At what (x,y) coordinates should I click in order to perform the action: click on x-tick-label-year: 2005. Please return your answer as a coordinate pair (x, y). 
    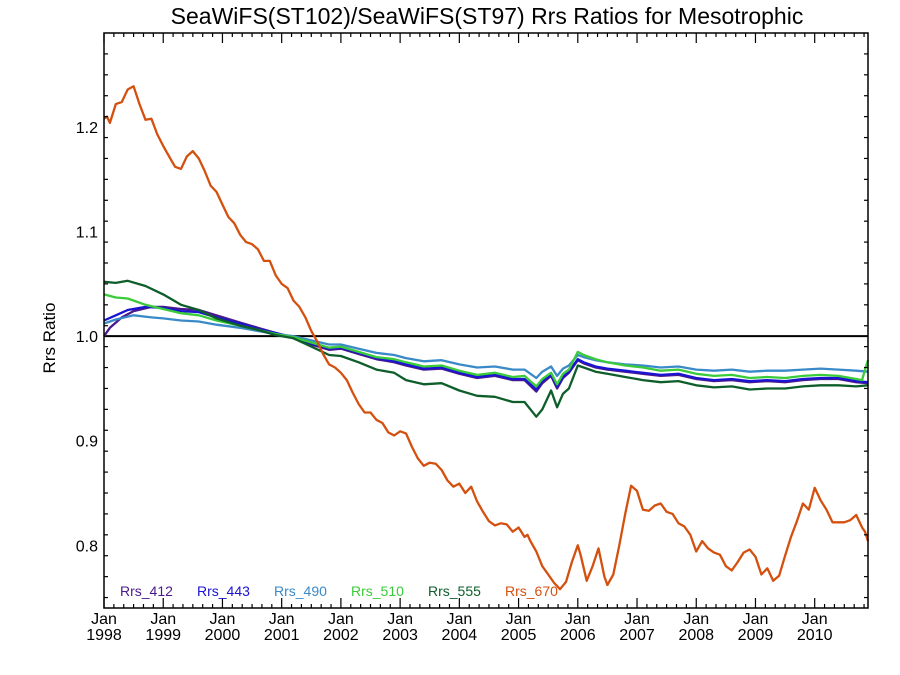
    Looking at the image, I should click on (519, 635).